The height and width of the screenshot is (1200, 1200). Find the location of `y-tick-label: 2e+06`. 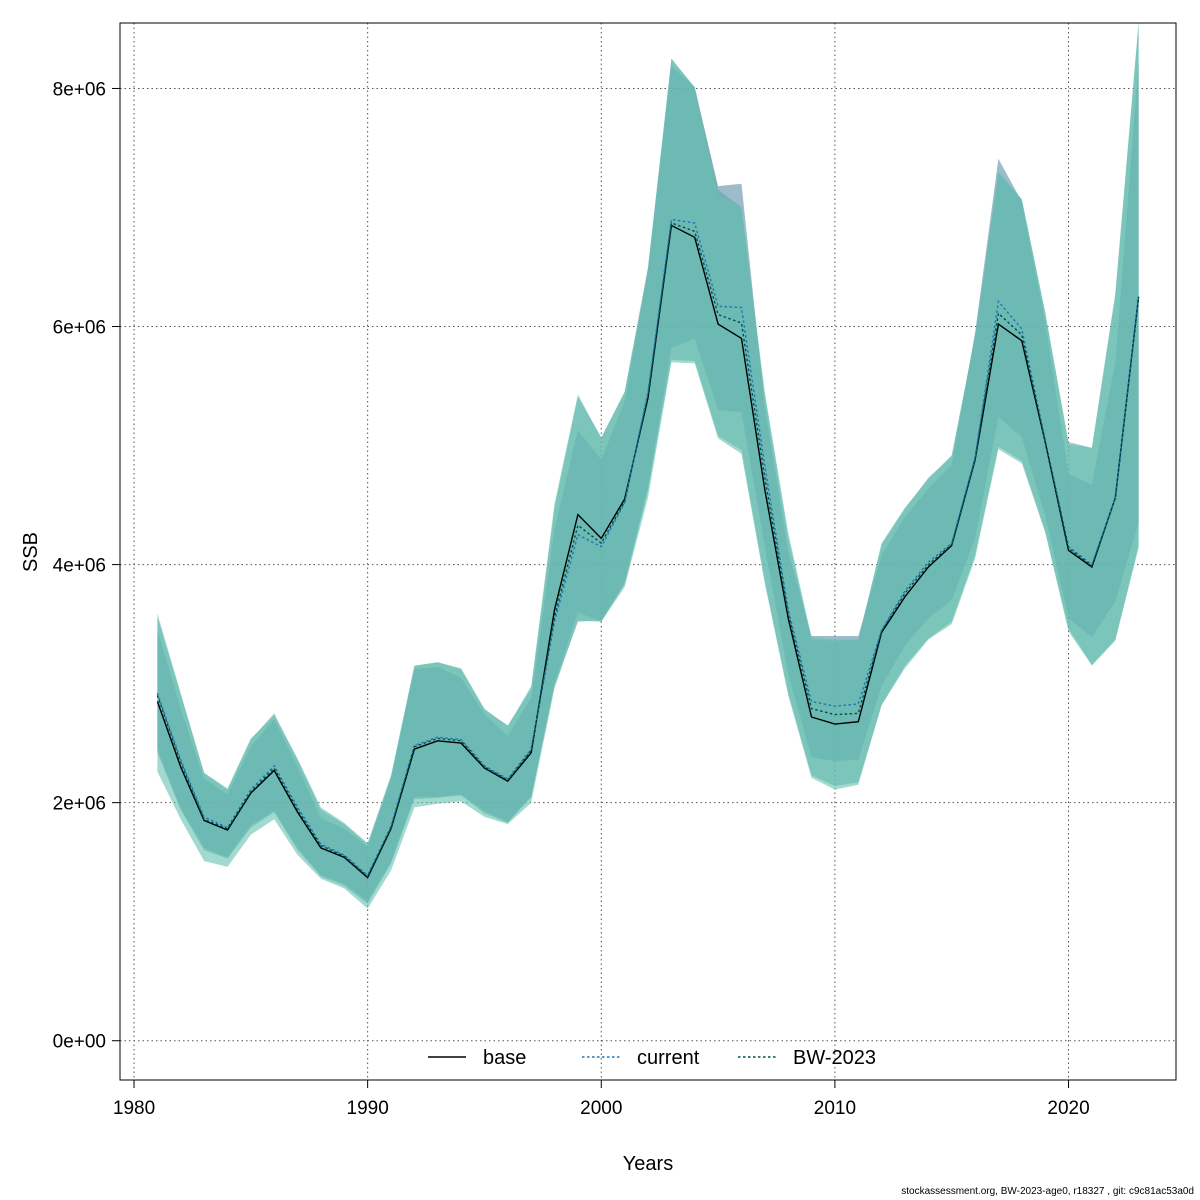

y-tick-label: 2e+06 is located at coordinates (79, 804).